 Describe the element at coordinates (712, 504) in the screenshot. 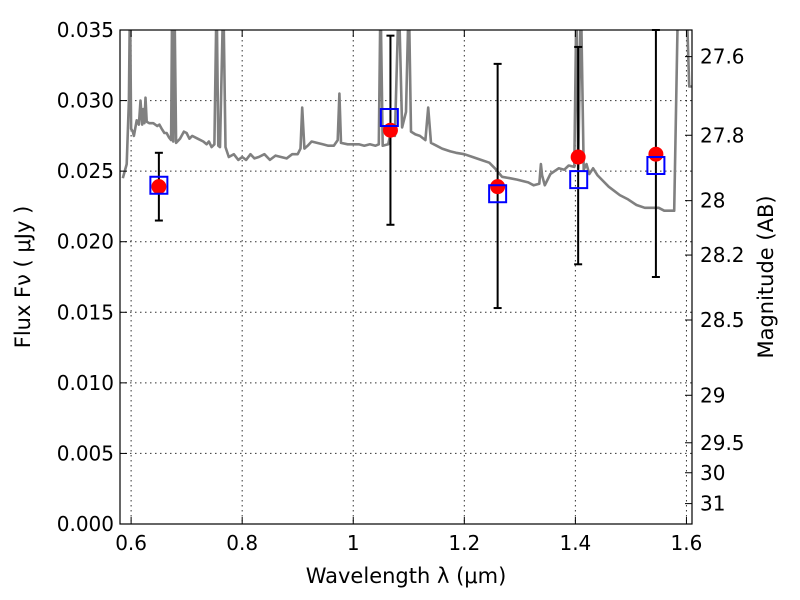

I see `right-tick-label-8: 31` at that location.